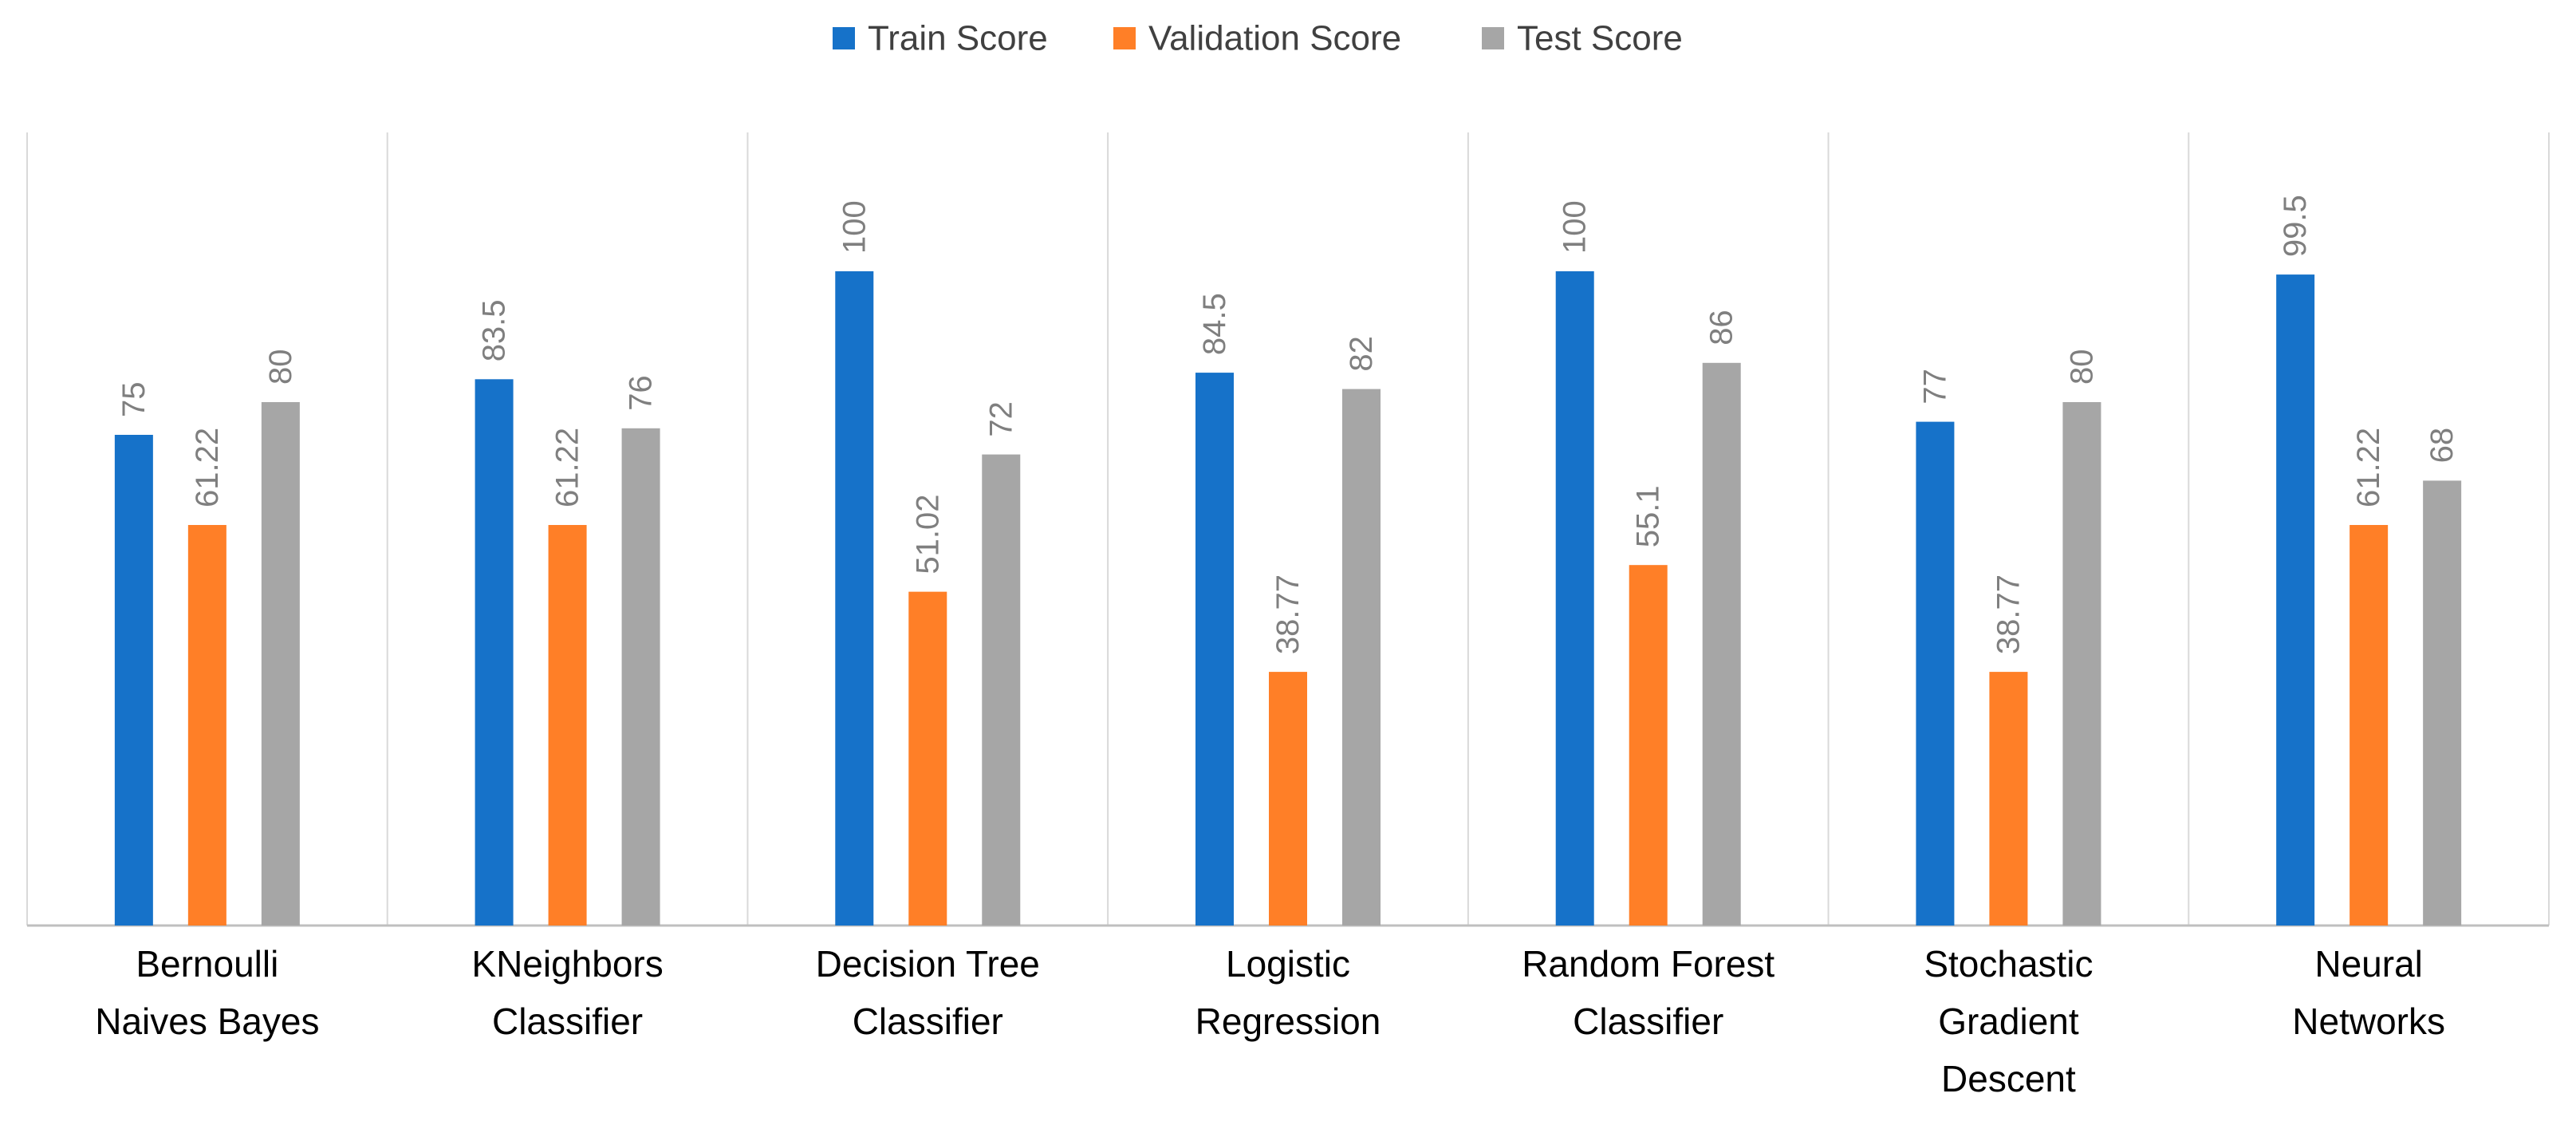 This screenshot has width=2576, height=1121. What do you see at coordinates (1000, 419) in the screenshot?
I see `data-label: 72` at bounding box center [1000, 419].